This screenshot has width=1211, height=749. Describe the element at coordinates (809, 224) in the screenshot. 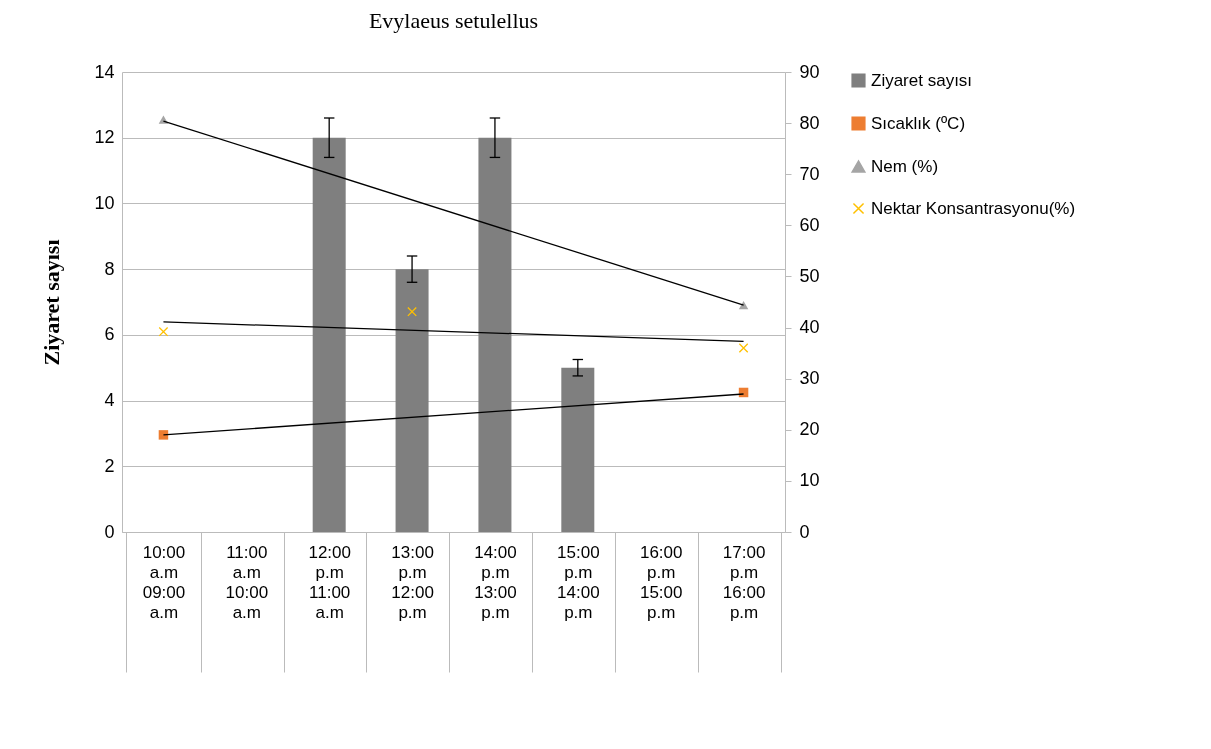

I see `y2-tick-label: 60` at that location.